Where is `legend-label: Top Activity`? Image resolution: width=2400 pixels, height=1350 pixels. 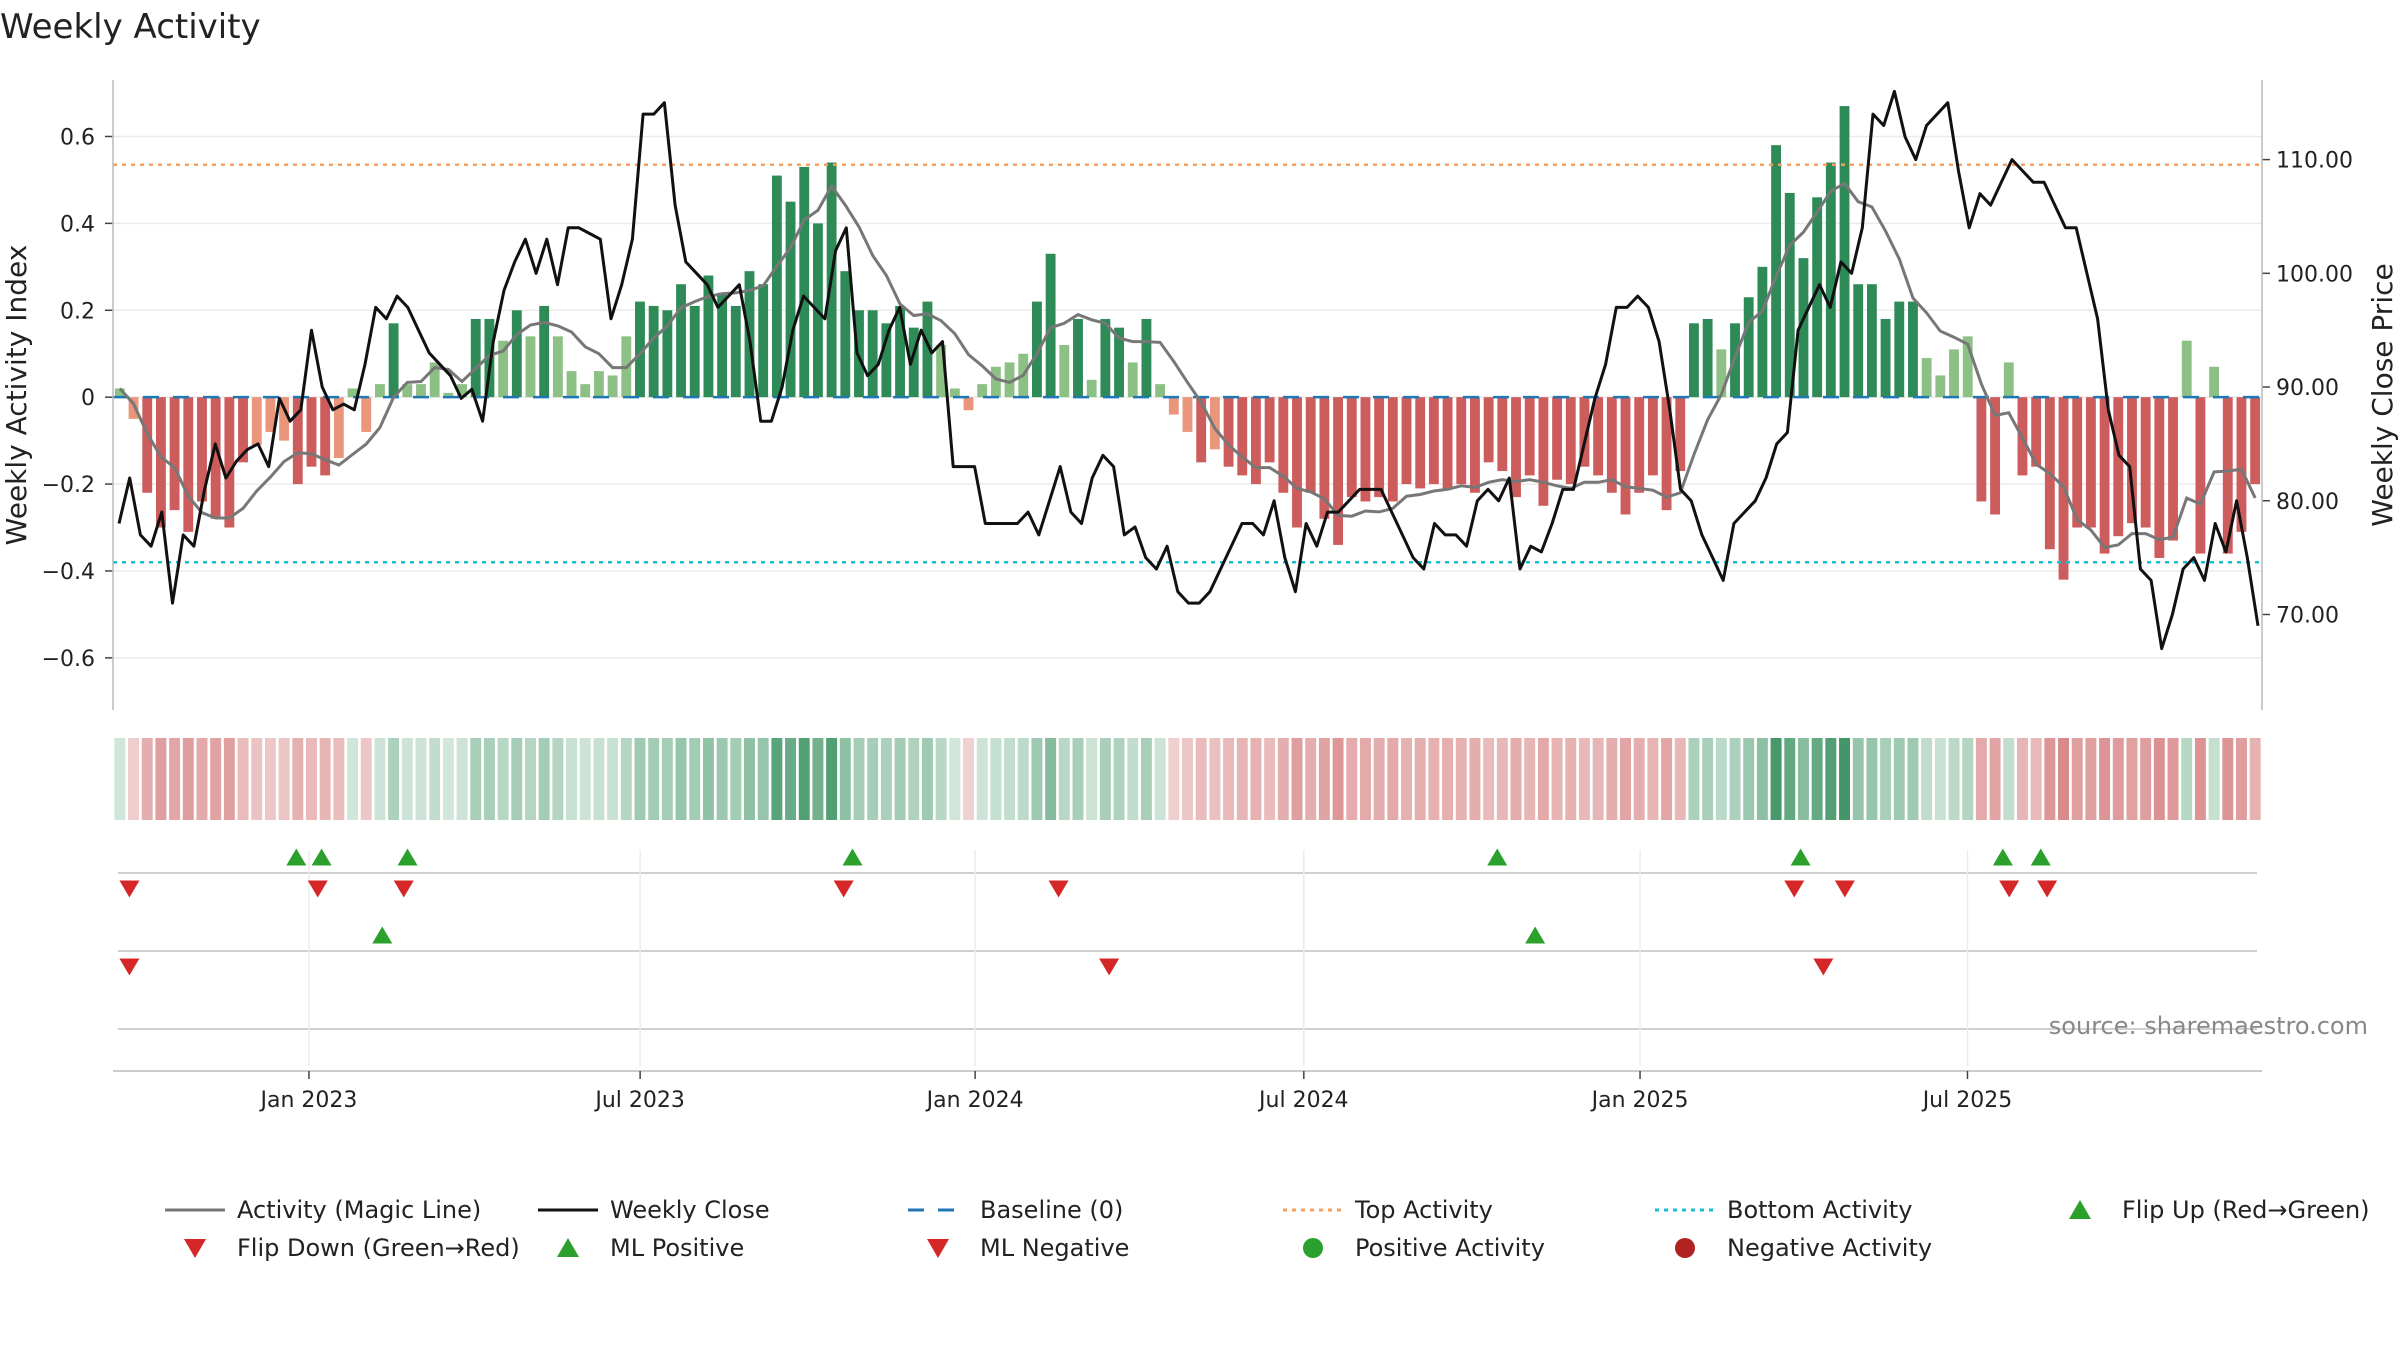
legend-label: Top Activity is located at coordinates (1423, 1210).